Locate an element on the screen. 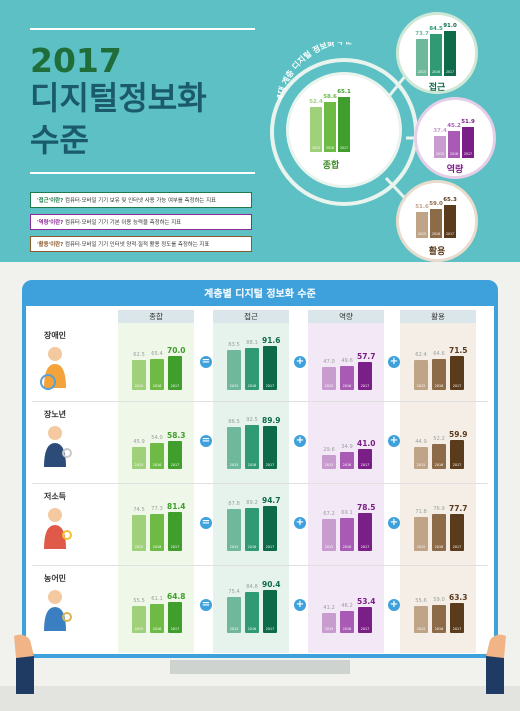  access-value: 86.5 is located at coordinates (234, 422).